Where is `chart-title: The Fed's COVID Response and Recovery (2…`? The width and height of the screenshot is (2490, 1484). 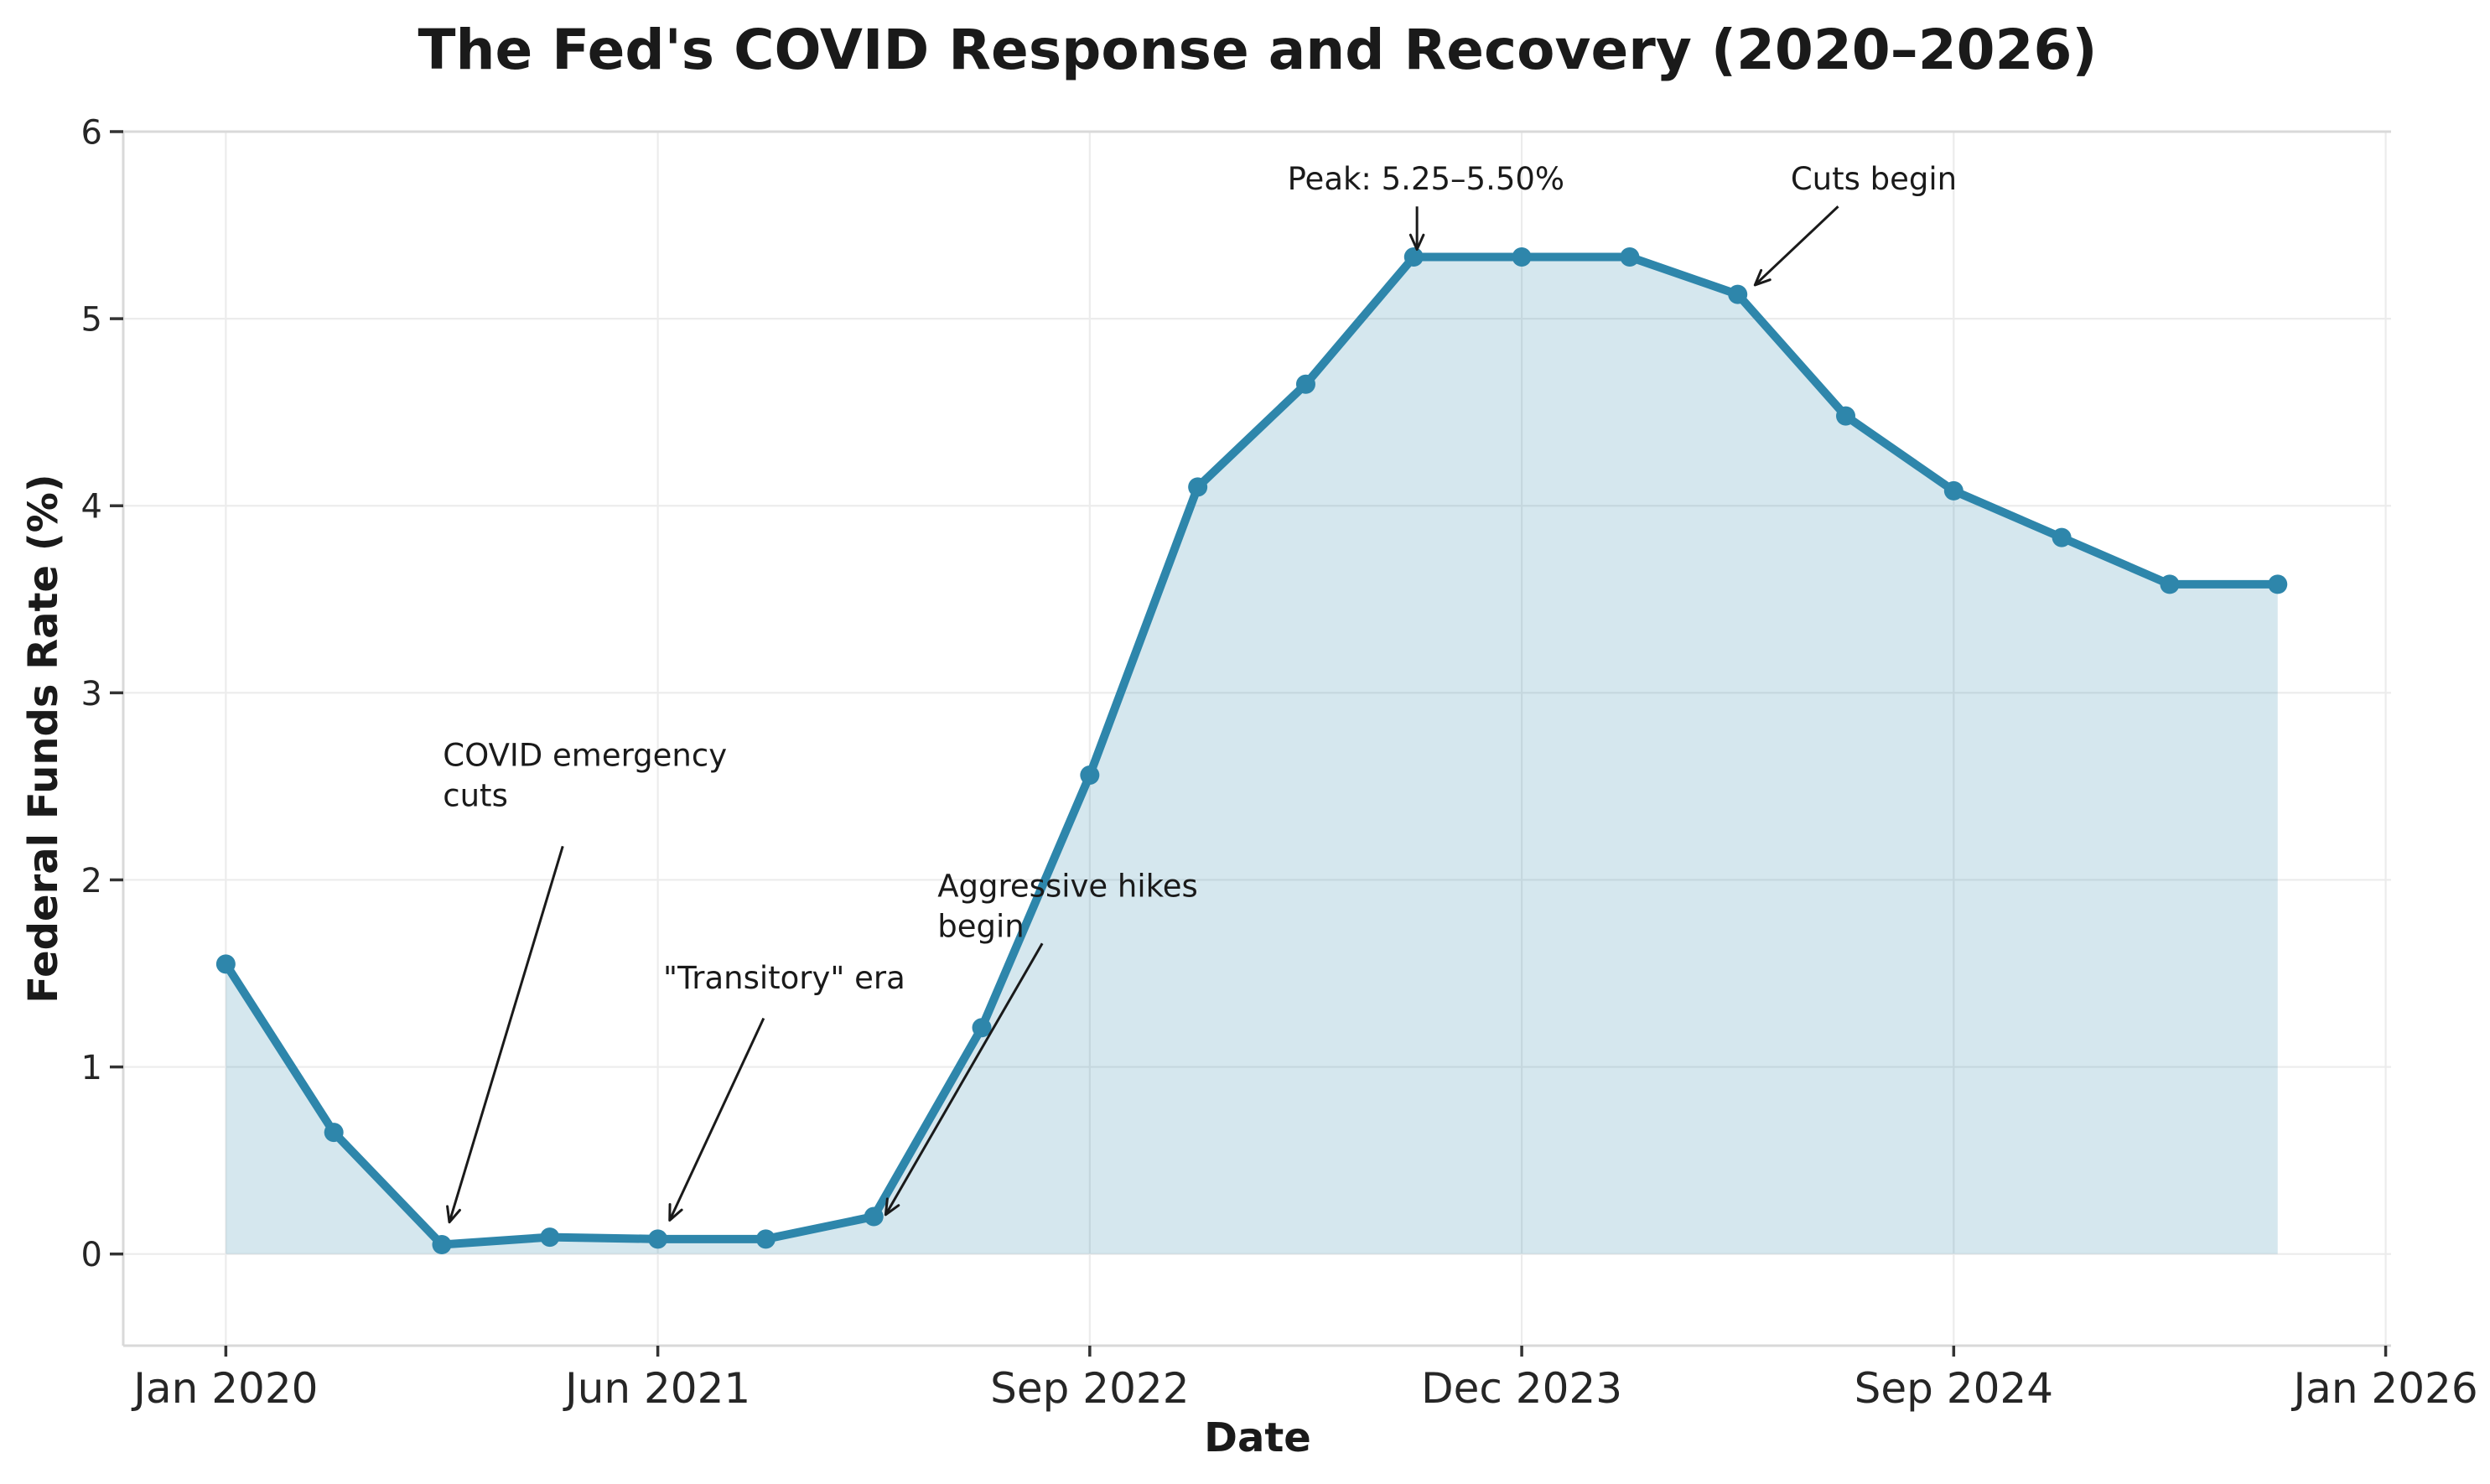
chart-title: The Fed's COVID Response and Recovery (2… is located at coordinates (1257, 50).